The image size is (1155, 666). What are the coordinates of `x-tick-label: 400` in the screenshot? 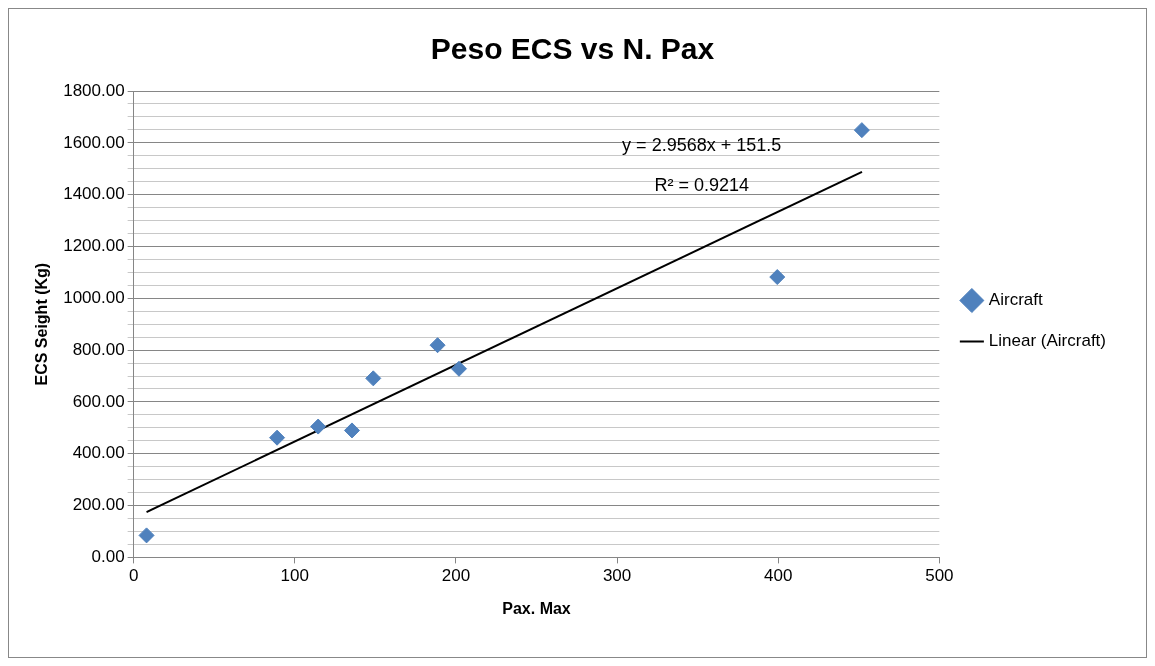 It's located at (778, 576).